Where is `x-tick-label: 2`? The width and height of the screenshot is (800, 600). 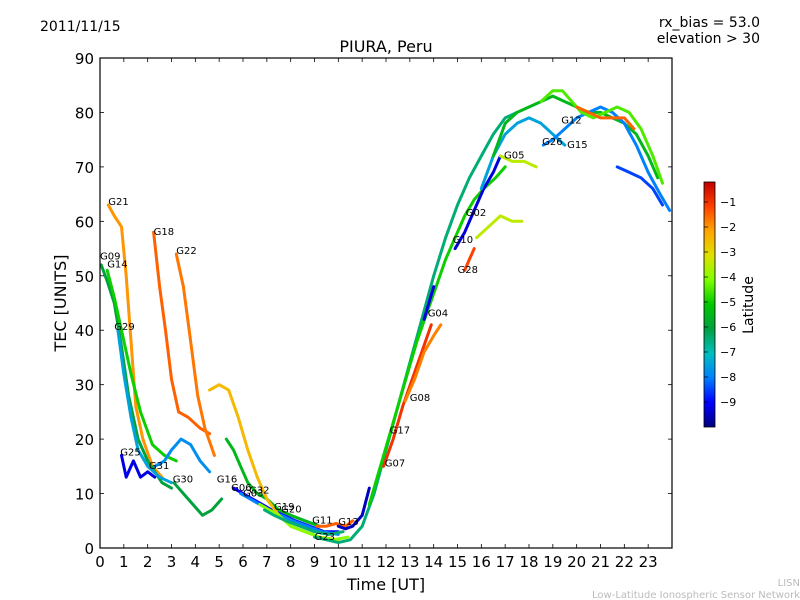 x-tick-label: 2 is located at coordinates (148, 562).